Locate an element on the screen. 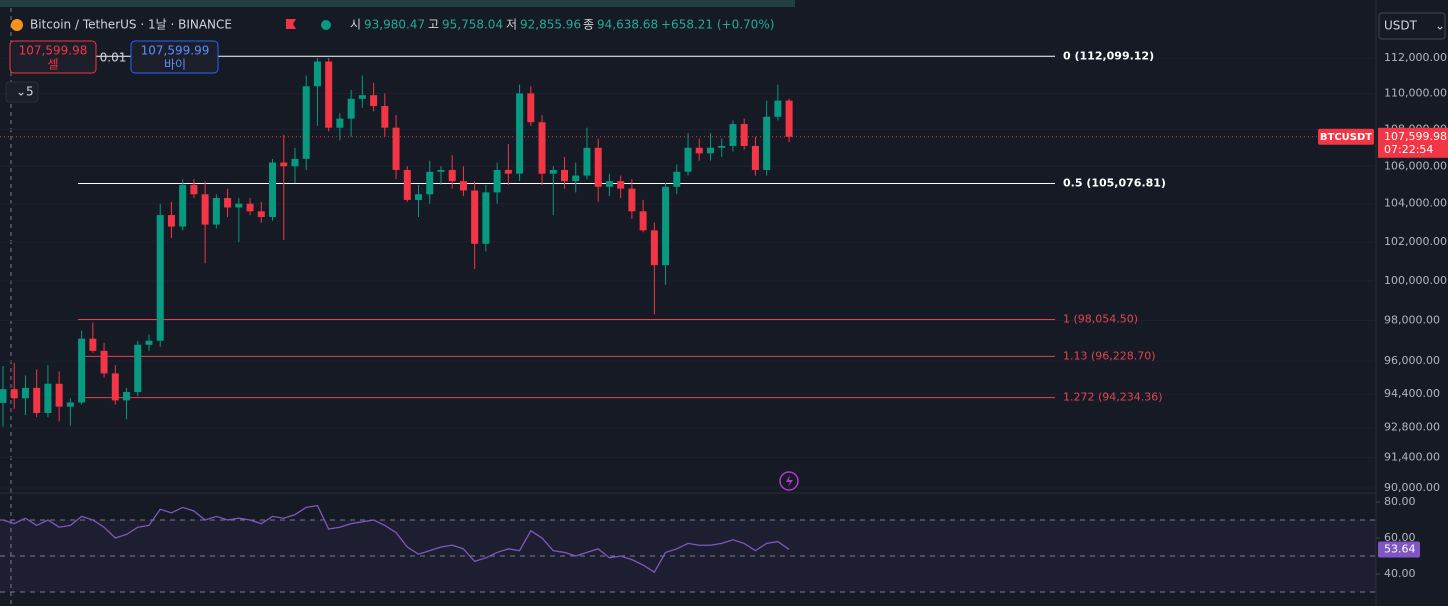 This screenshot has height=606, width=1448. buy-button is located at coordinates (174, 57).